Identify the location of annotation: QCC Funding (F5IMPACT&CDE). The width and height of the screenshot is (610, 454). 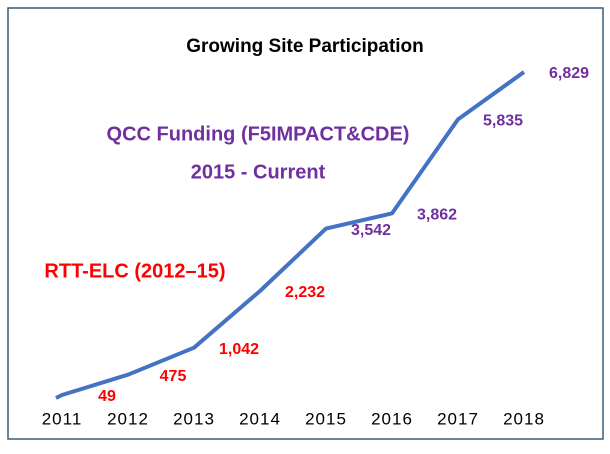
(258, 134).